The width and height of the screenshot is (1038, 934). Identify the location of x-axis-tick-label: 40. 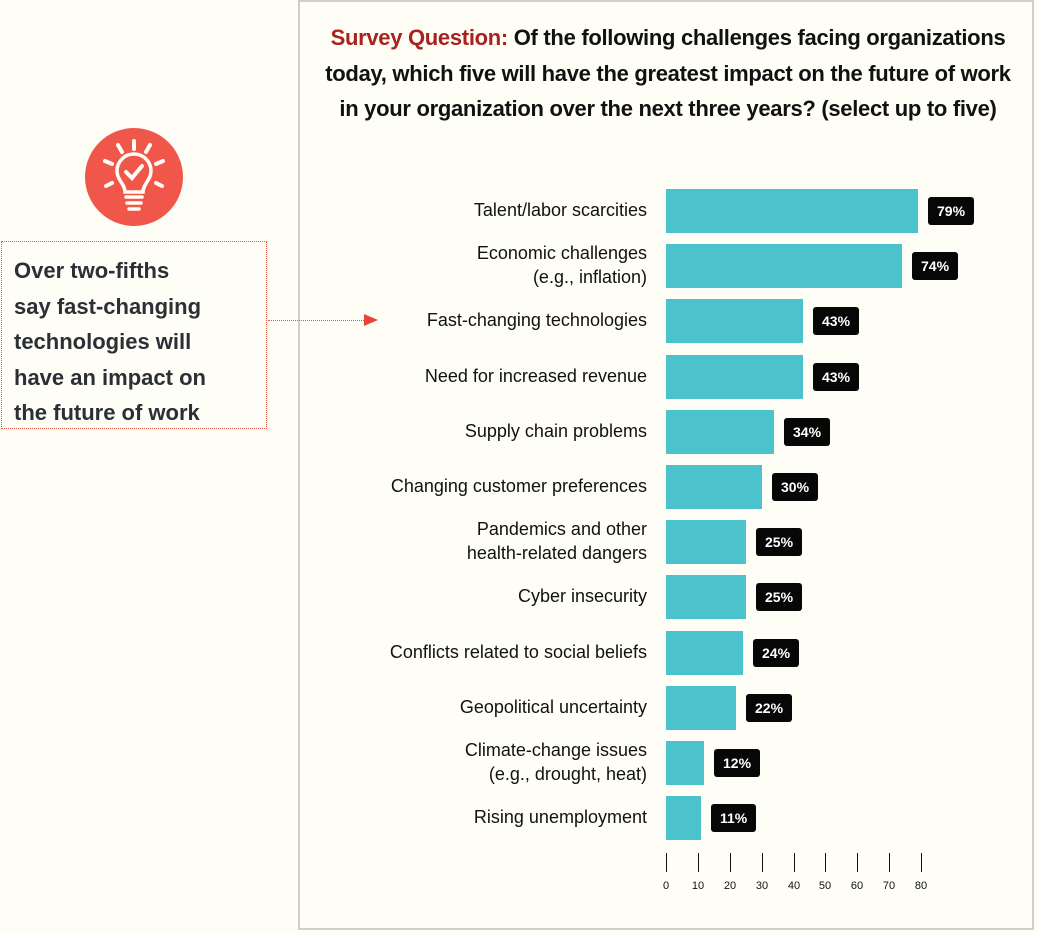
(794, 886).